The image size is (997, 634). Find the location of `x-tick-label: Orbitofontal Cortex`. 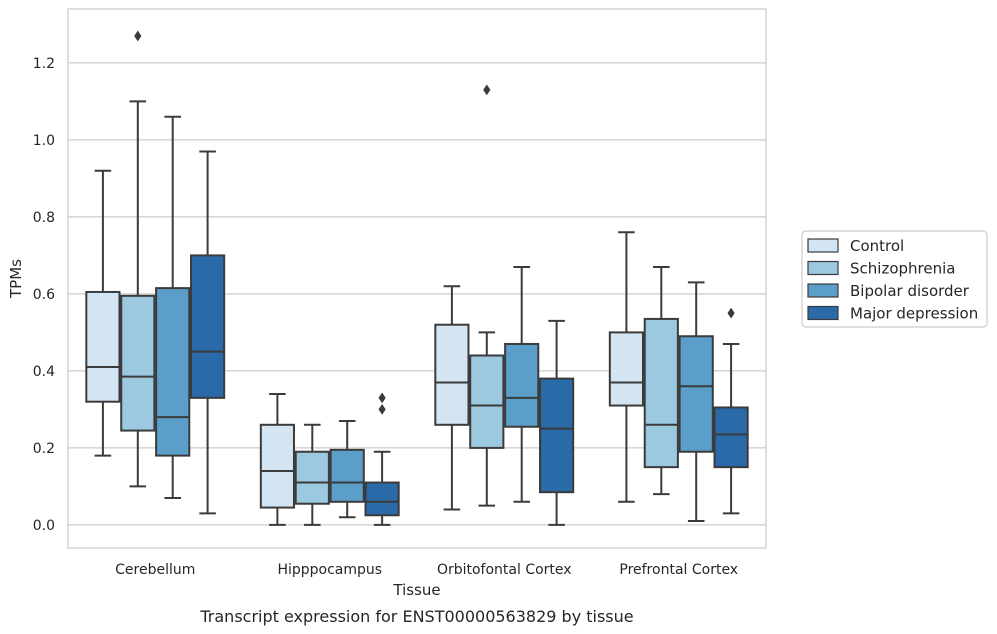

x-tick-label: Orbitofontal Cortex is located at coordinates (504, 570).